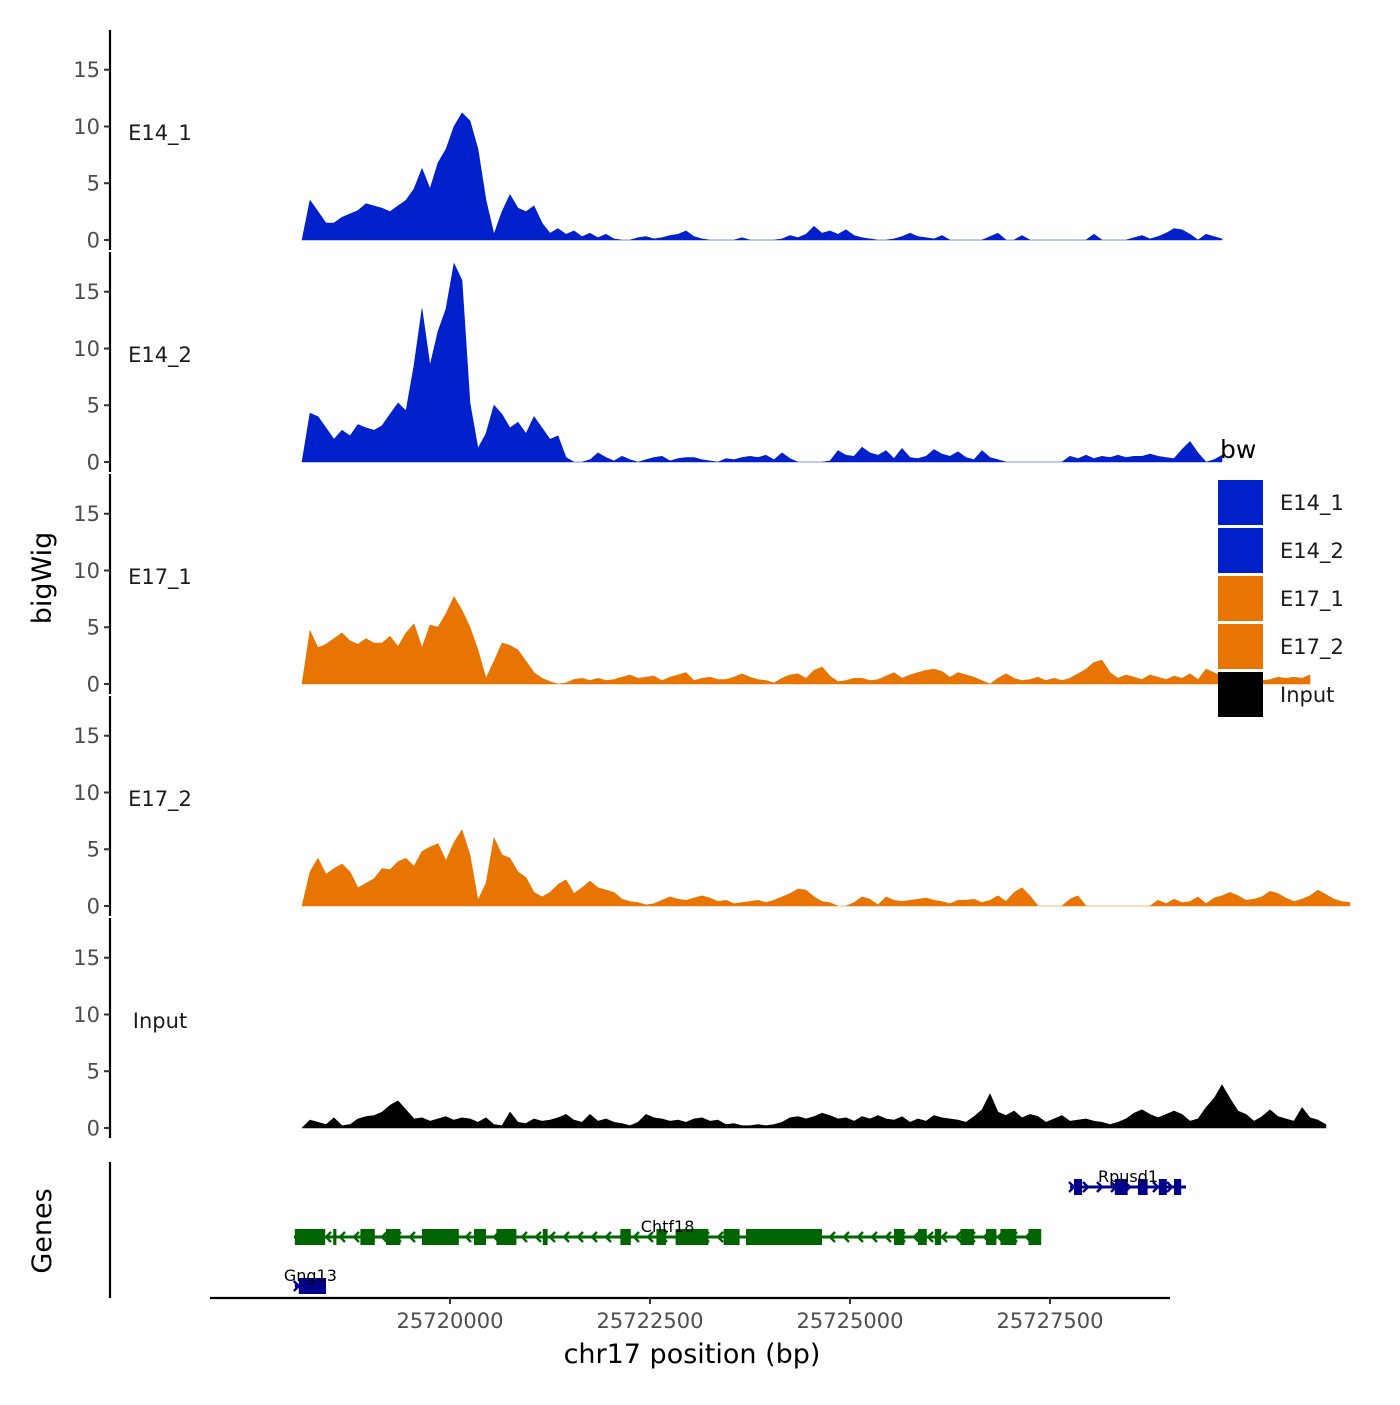 The width and height of the screenshot is (1400, 1405). Describe the element at coordinates (850, 1321) in the screenshot. I see `x-tick-label: 25725000` at that location.